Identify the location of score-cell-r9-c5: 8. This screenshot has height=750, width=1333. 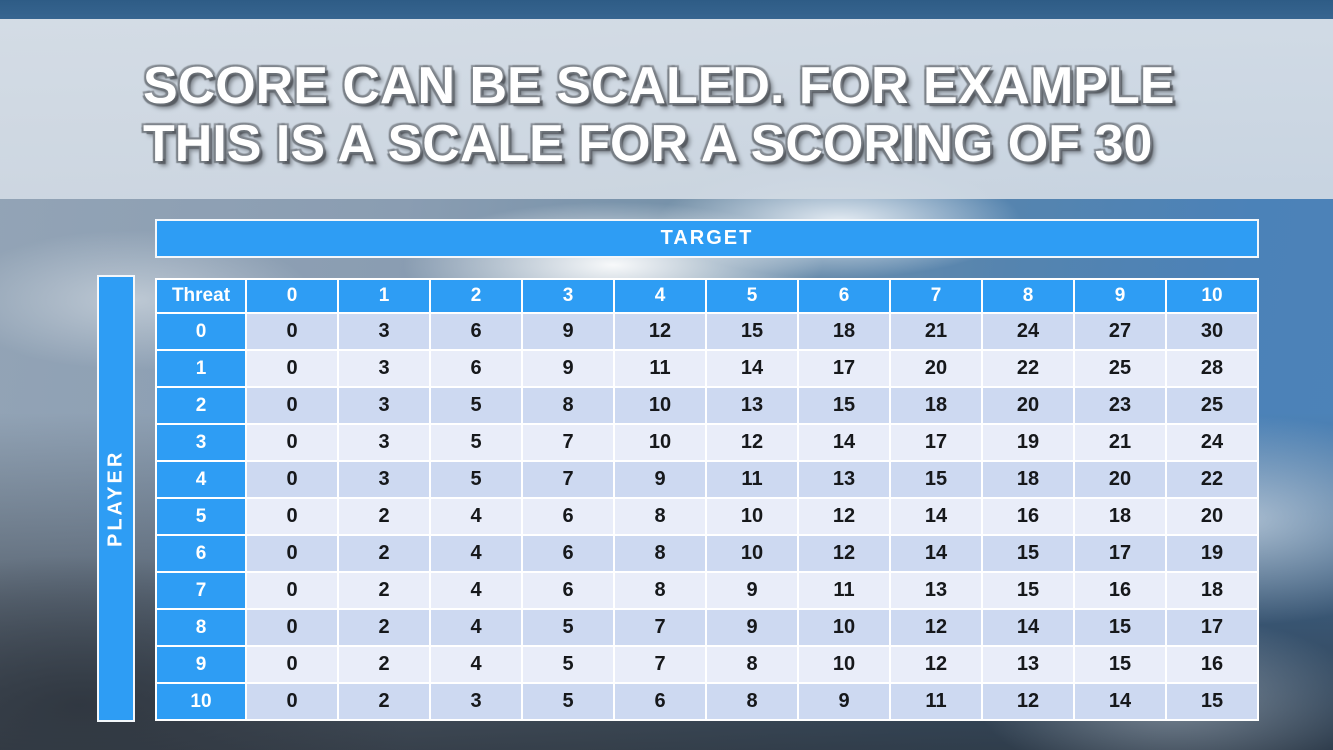
(752, 664).